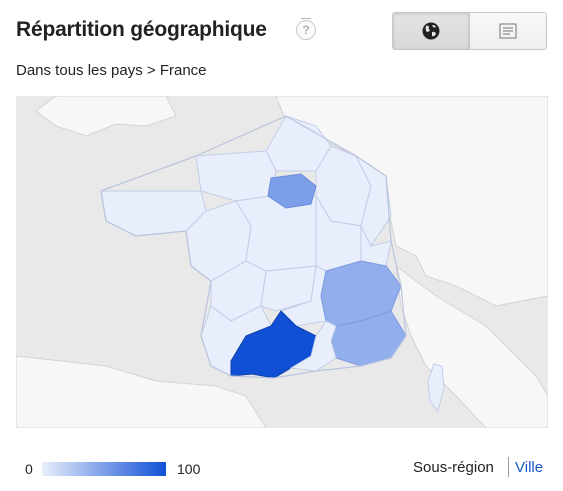  What do you see at coordinates (29, 469) in the screenshot?
I see `legend-min-label: 0` at bounding box center [29, 469].